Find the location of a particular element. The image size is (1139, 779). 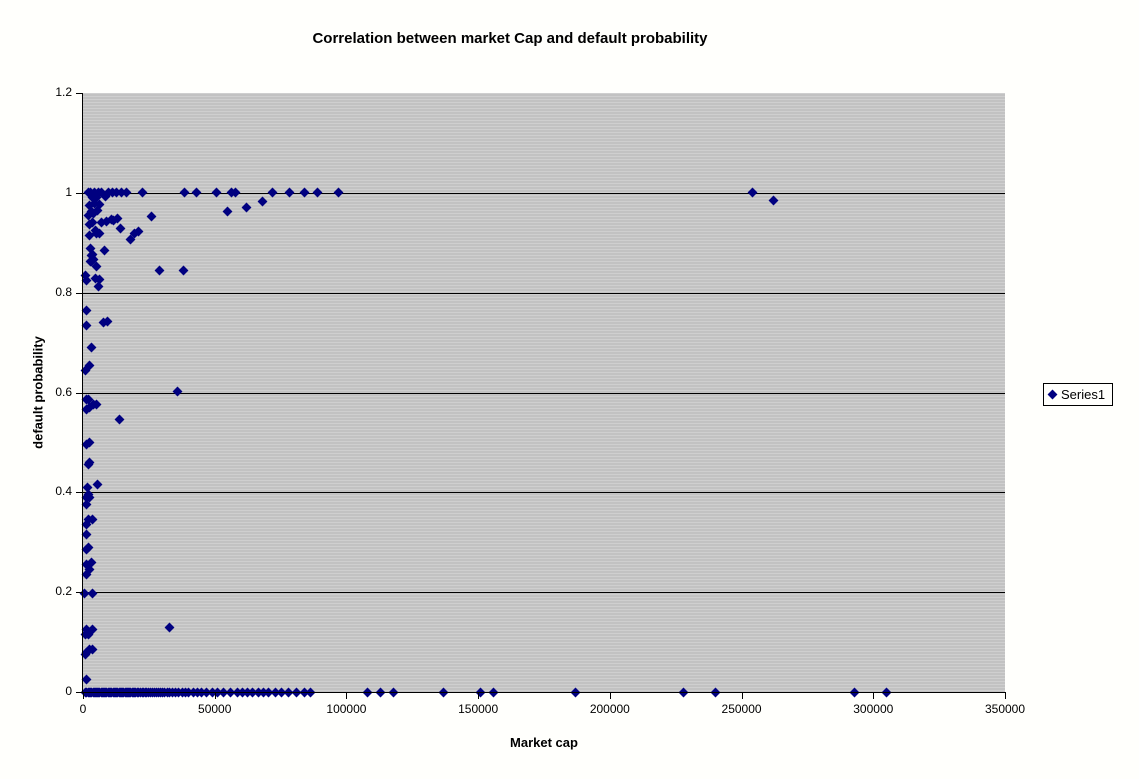

legend-marker-icon is located at coordinates (1052, 394).